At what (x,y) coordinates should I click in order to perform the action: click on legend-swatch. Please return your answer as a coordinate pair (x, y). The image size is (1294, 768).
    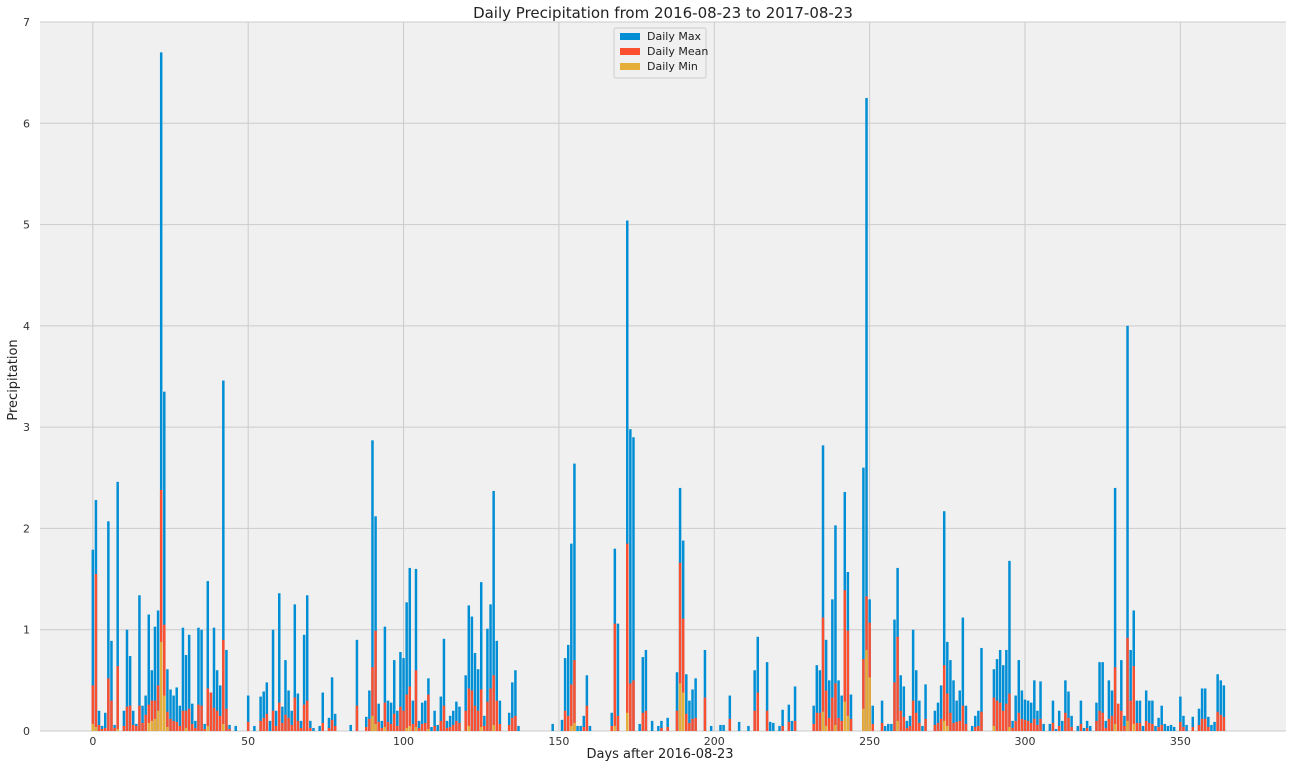
    Looking at the image, I should click on (630, 36).